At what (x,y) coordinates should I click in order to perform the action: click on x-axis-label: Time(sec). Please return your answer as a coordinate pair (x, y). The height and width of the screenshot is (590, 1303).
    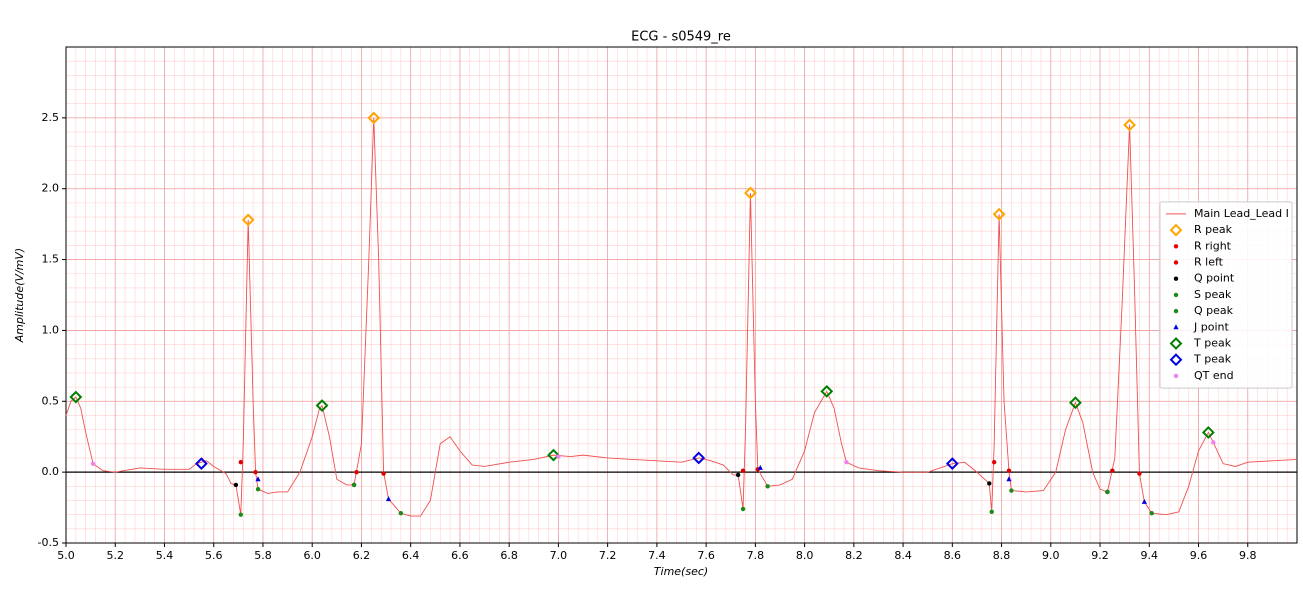
    Looking at the image, I should click on (681, 571).